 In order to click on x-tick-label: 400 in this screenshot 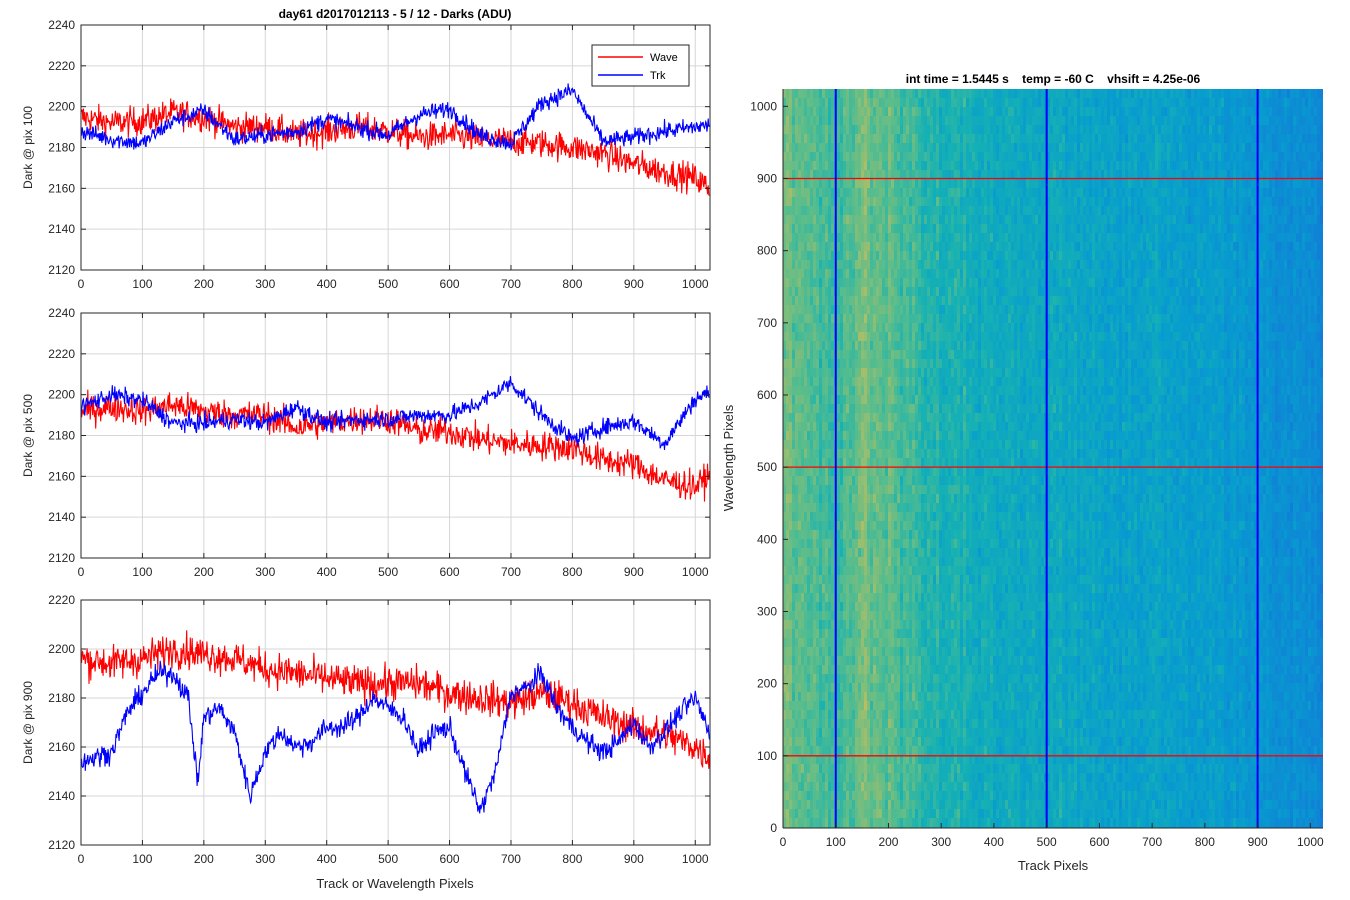, I will do `click(327, 284)`.